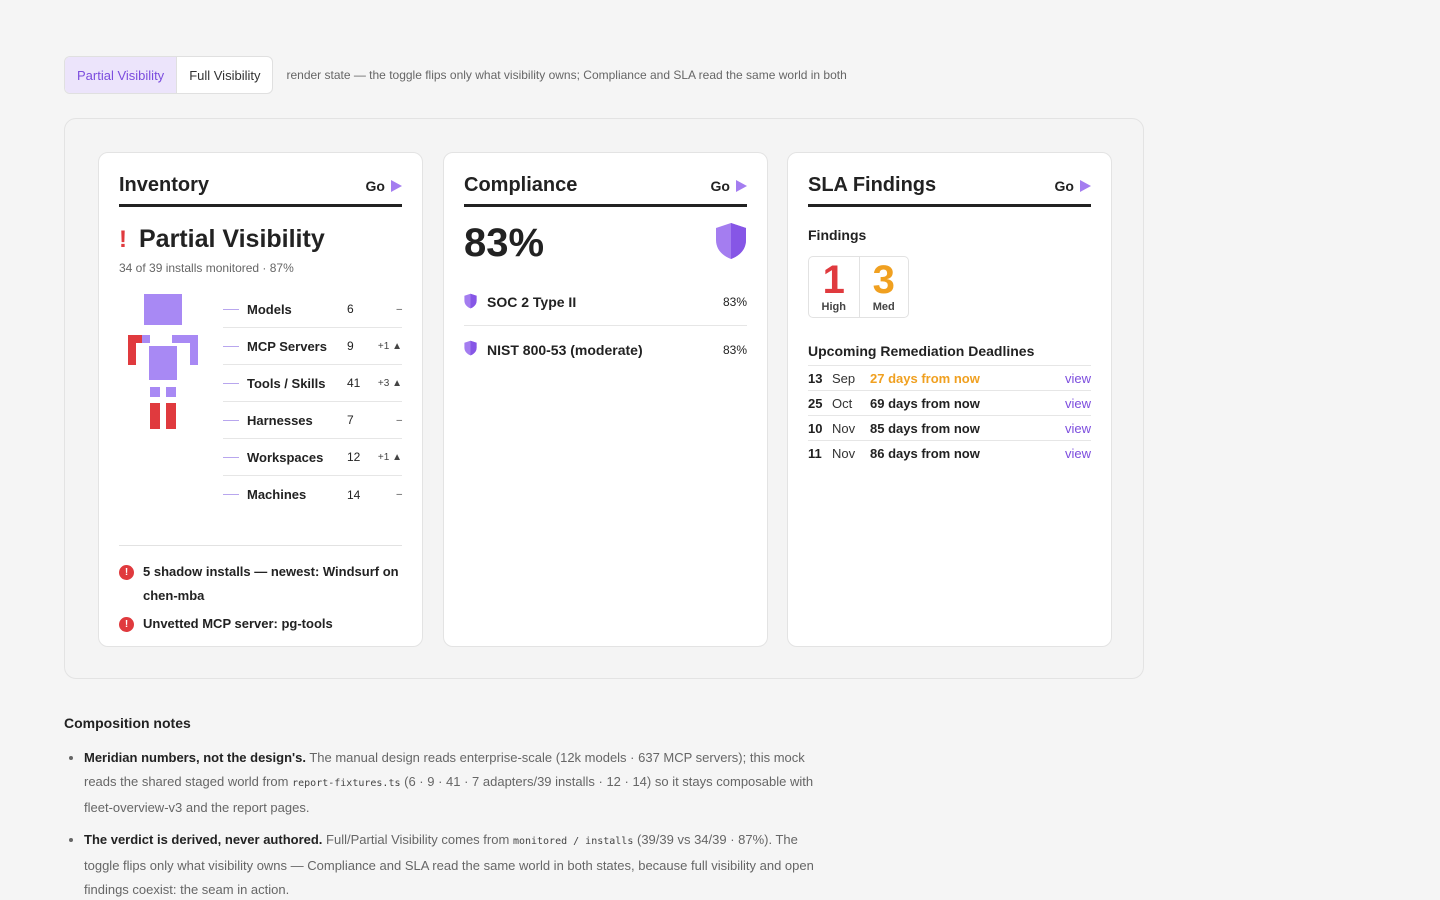  Describe the element at coordinates (203, 839) in the screenshot. I see `note-lead: The verdict is derived, never authored.` at that location.